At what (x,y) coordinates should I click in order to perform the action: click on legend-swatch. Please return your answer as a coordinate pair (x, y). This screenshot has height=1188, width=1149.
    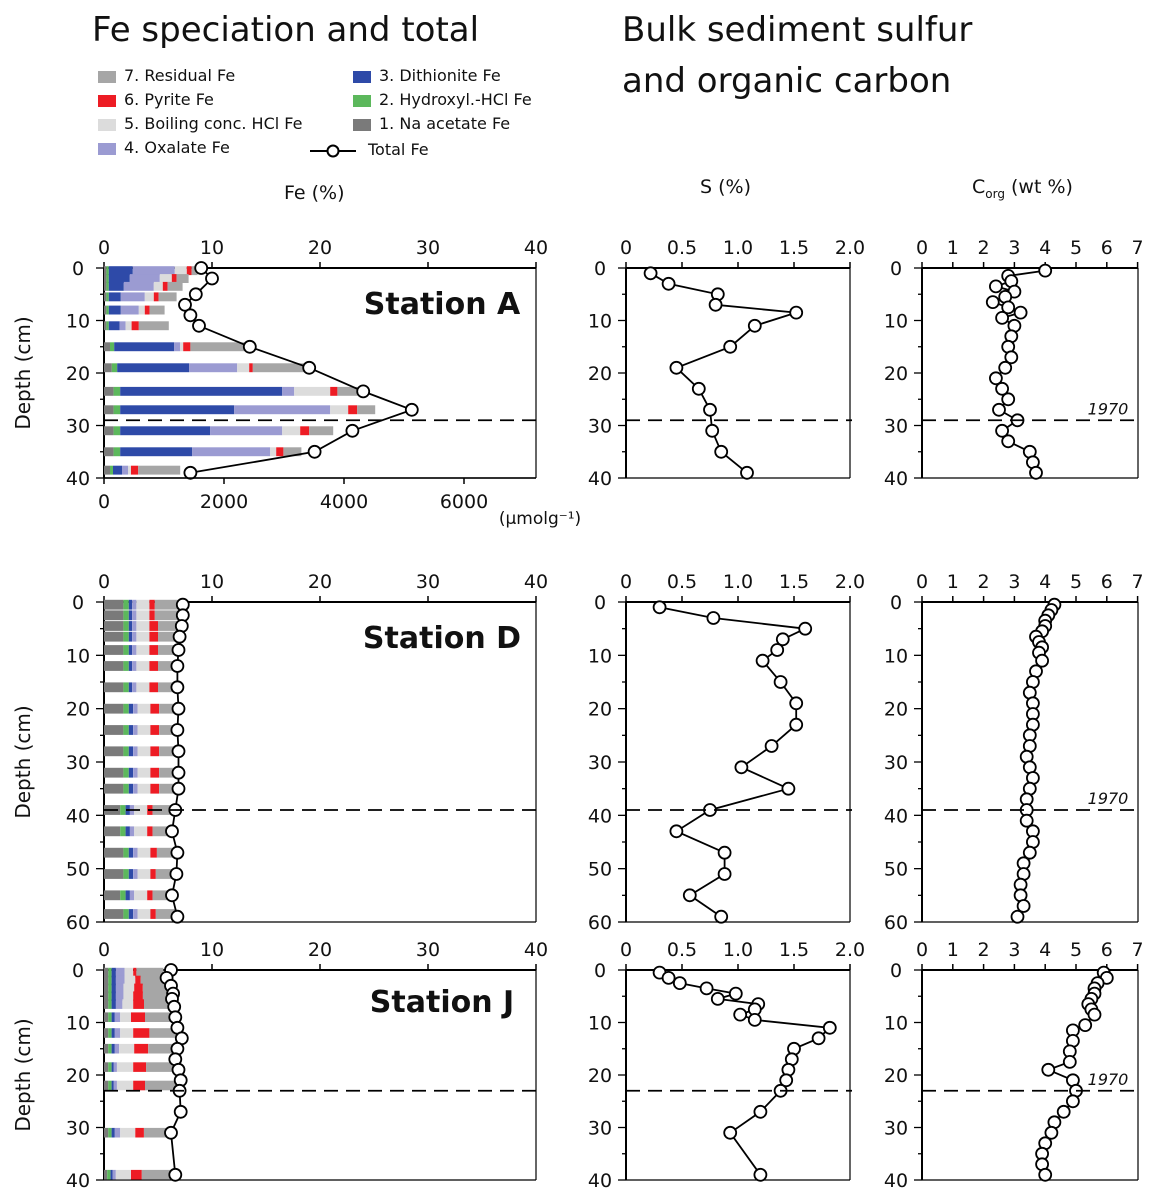
    Looking at the image, I should click on (107, 76).